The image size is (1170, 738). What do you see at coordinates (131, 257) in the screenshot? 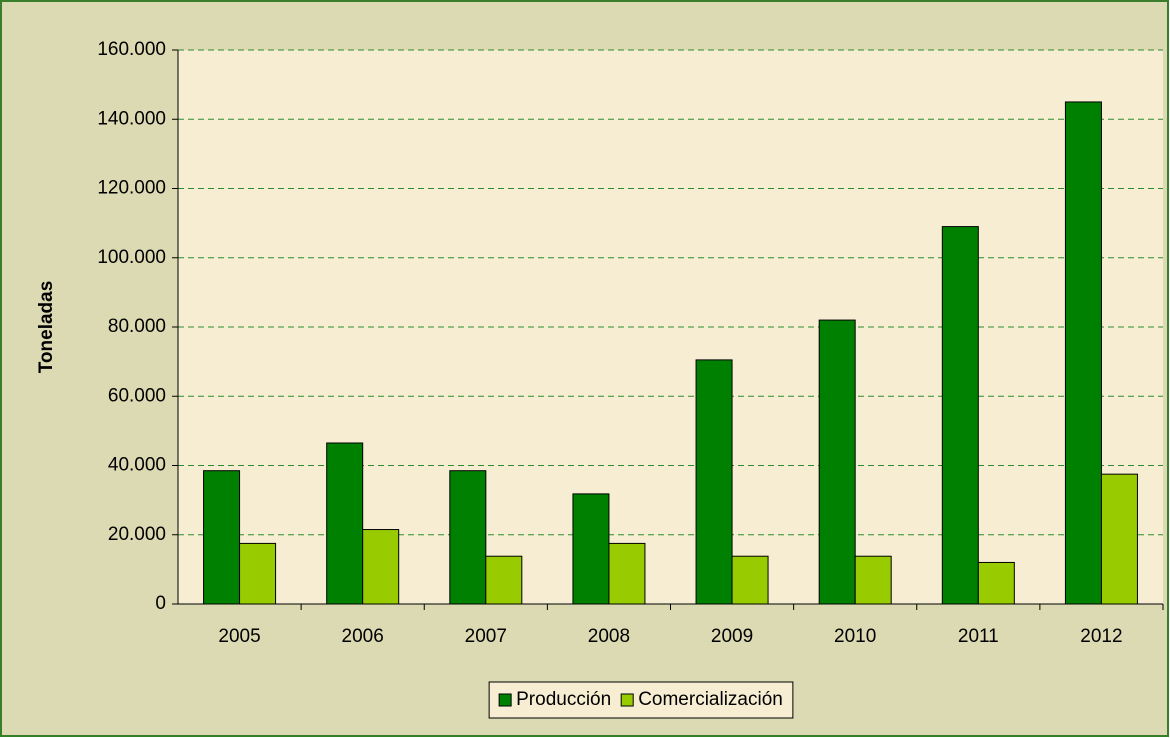
I see `y-tick-label: 100.000` at bounding box center [131, 257].